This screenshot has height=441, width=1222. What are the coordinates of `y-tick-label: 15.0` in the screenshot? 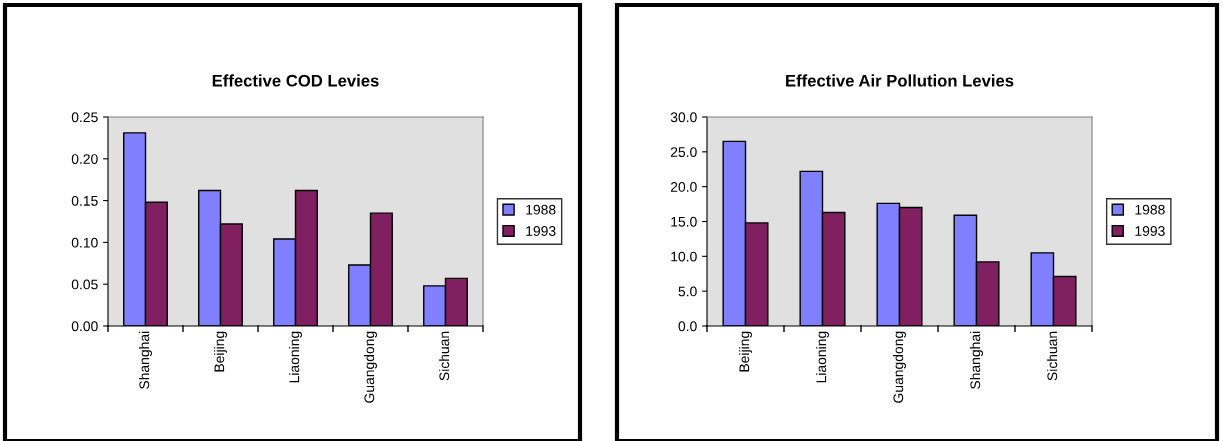 It's located at (684, 221).